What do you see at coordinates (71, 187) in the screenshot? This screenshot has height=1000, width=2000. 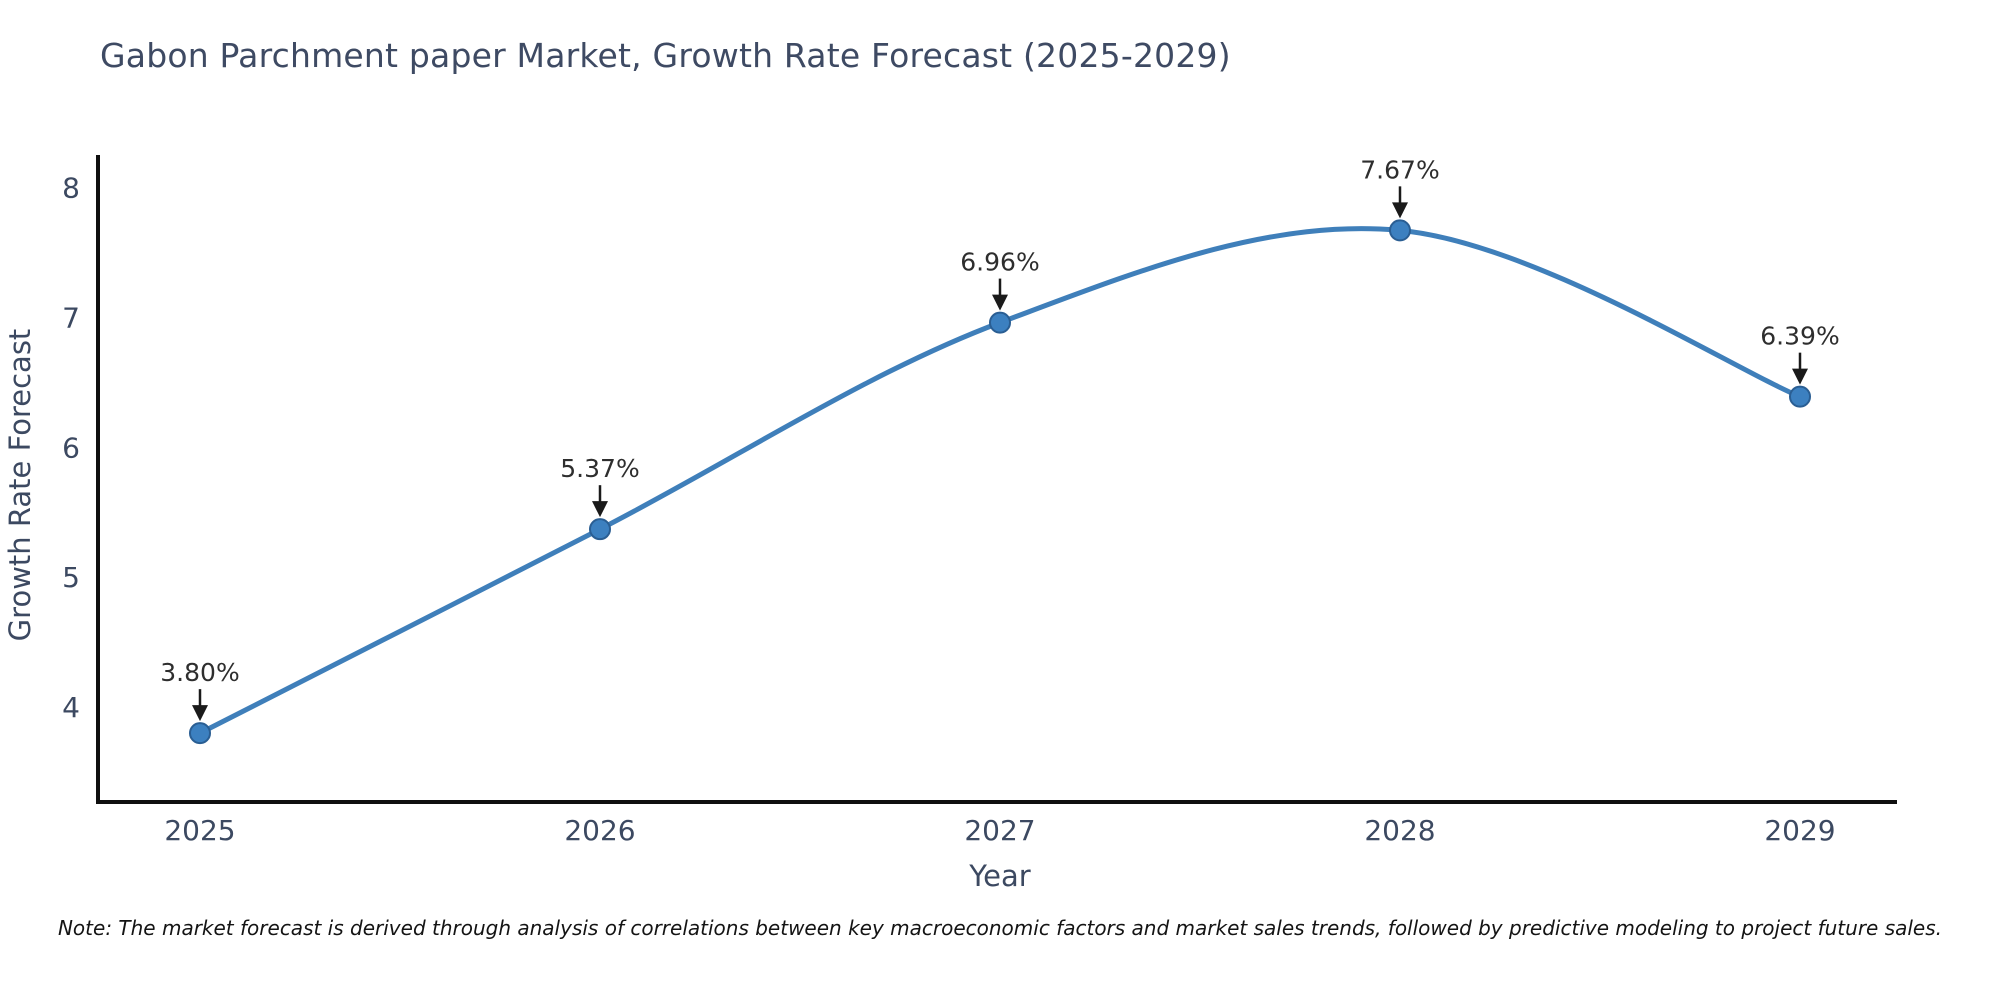 I see `y-tick-label: 8` at bounding box center [71, 187].